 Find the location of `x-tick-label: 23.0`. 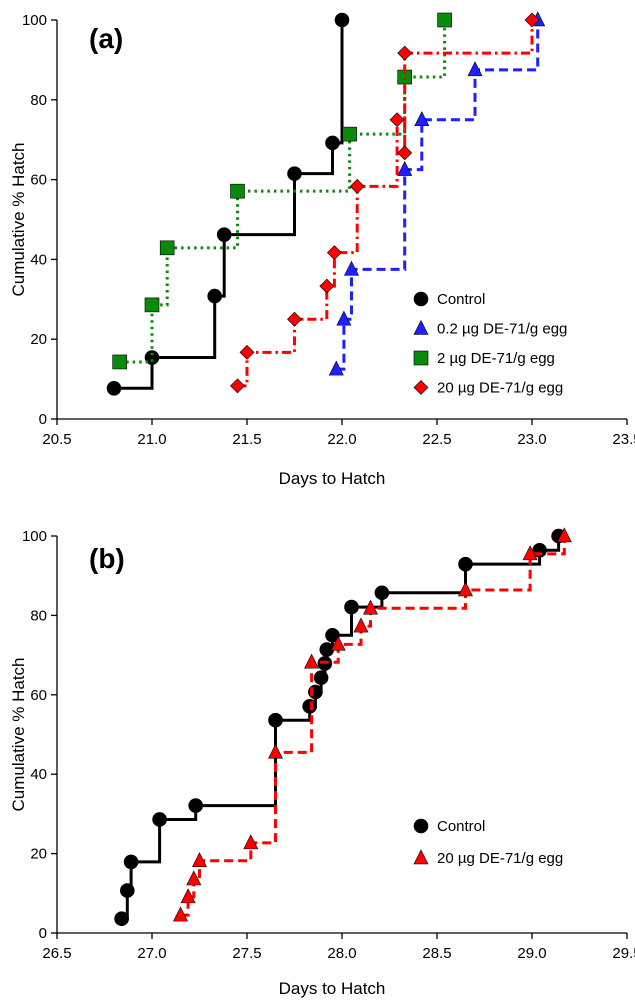

x-tick-label: 23.0 is located at coordinates (531, 439).